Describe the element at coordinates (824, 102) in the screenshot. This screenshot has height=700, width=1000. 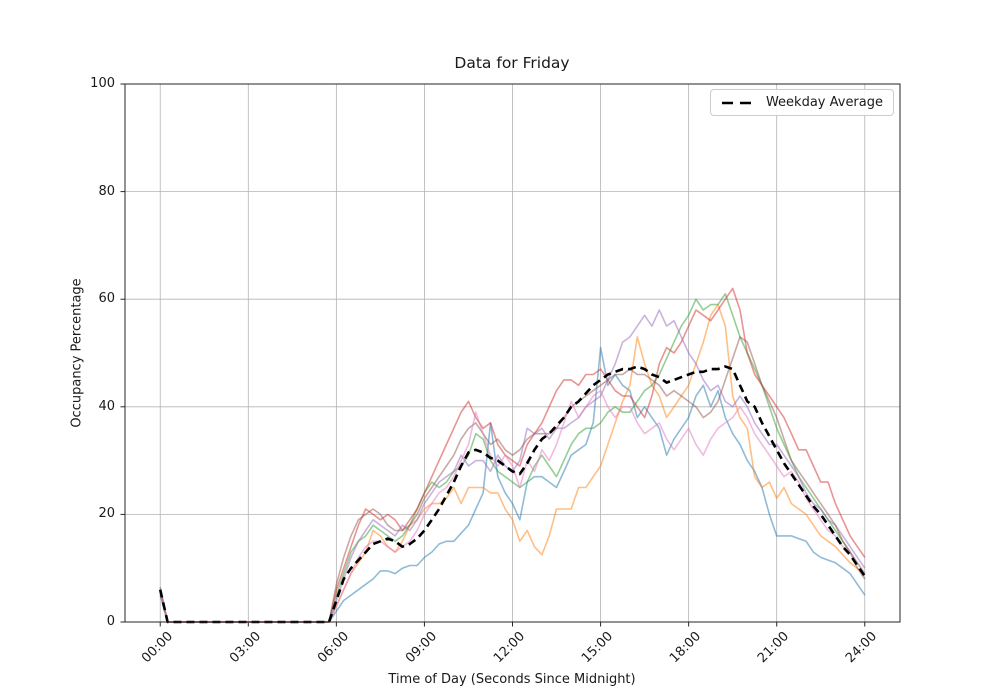
I see `legend-label: Weekday Average` at that location.